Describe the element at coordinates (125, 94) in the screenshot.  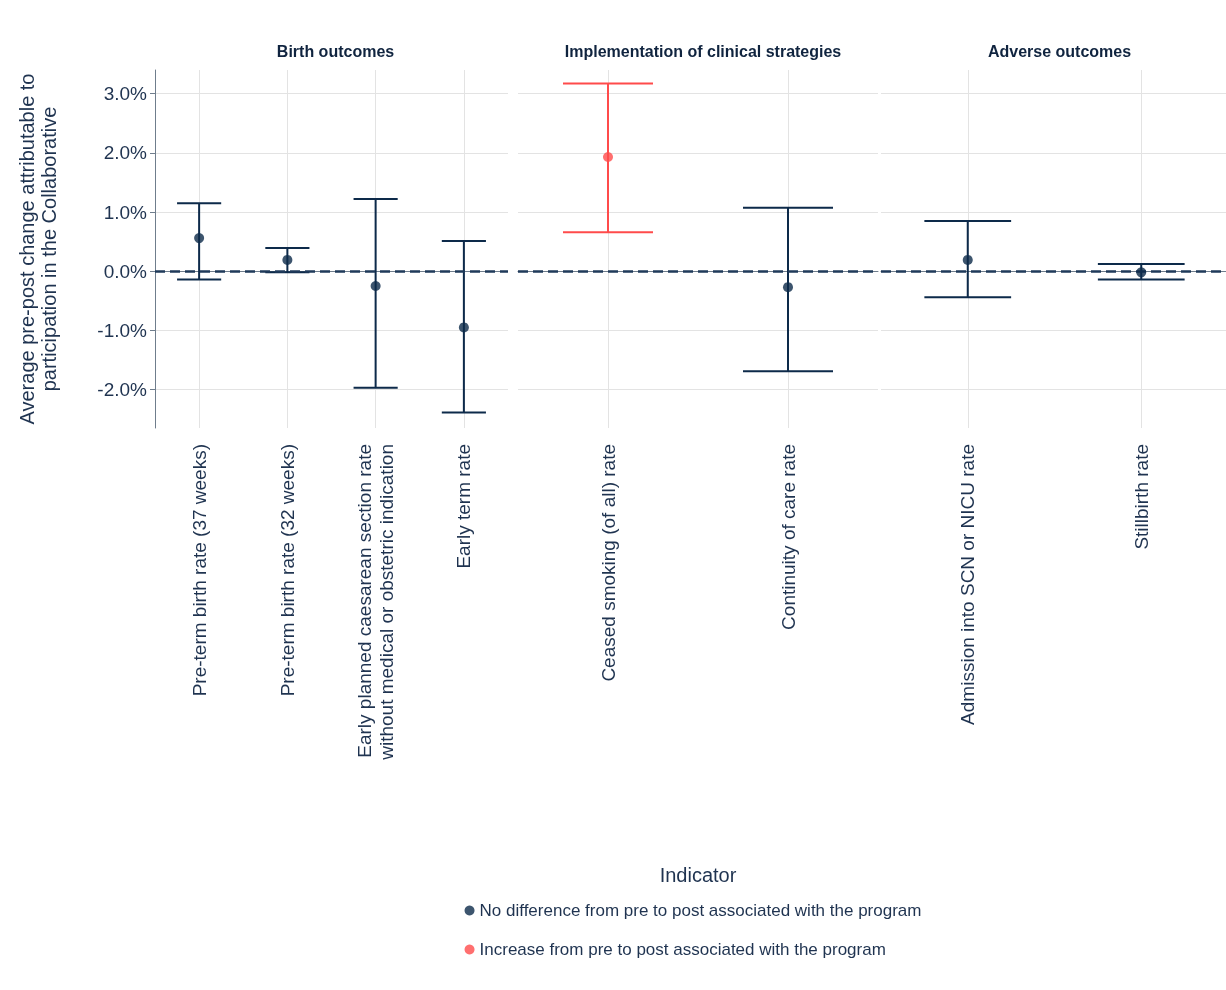
I see `y-tick-label: 3.0%` at that location.